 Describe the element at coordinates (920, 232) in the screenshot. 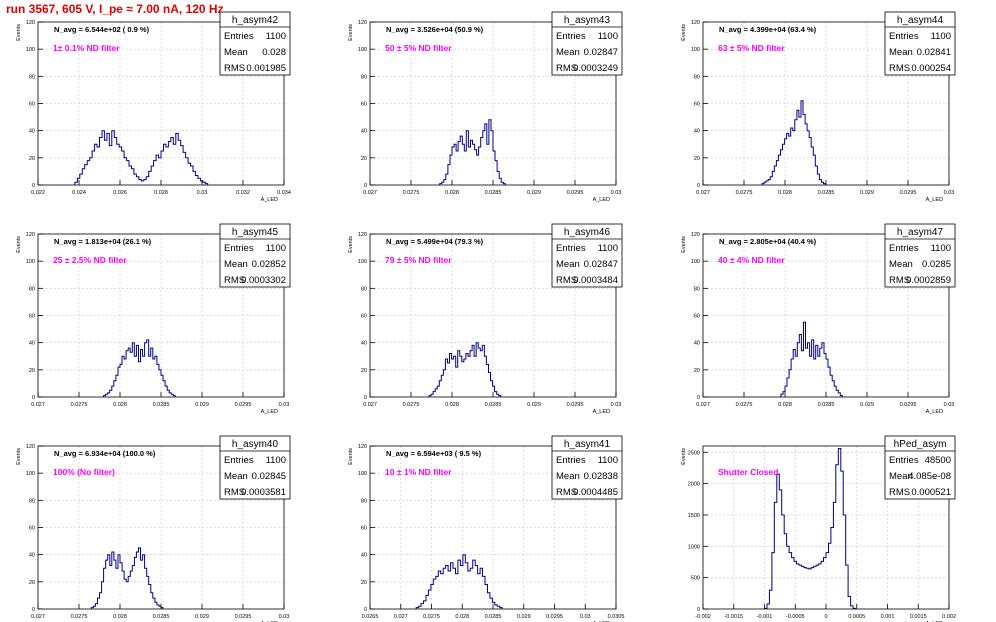

I see `stats-title: h_asym47` at that location.